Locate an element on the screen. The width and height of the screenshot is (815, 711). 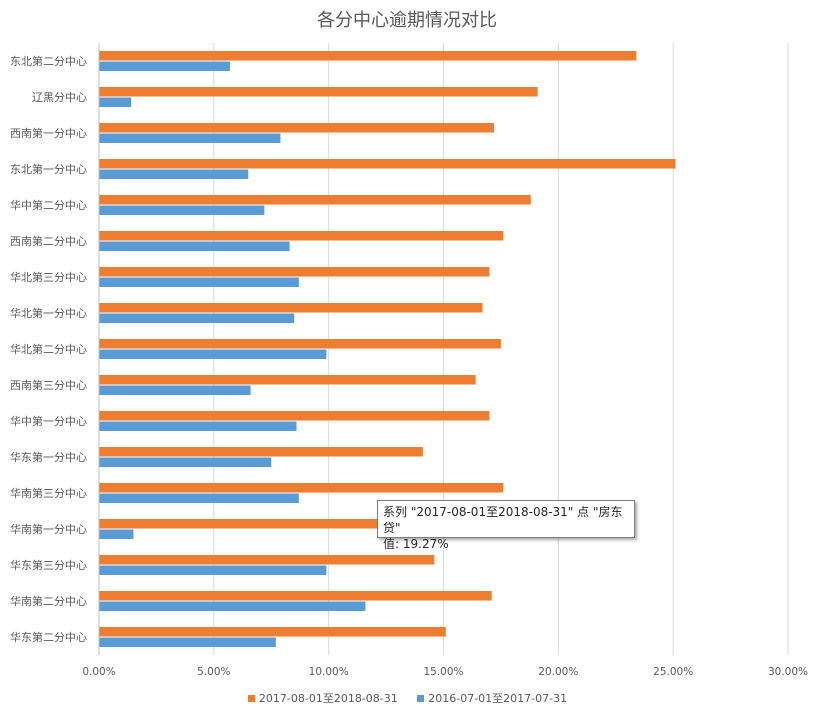
category-label: 华东第一分中心 is located at coordinates (48, 457).